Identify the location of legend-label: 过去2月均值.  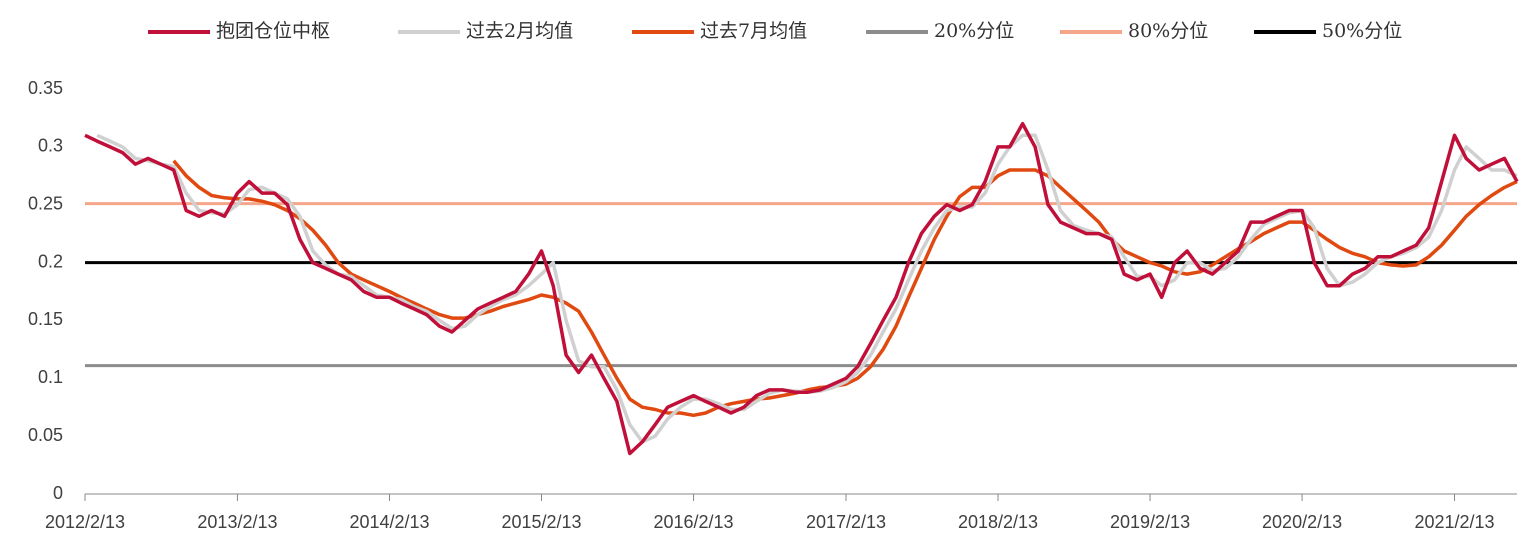
(519, 31).